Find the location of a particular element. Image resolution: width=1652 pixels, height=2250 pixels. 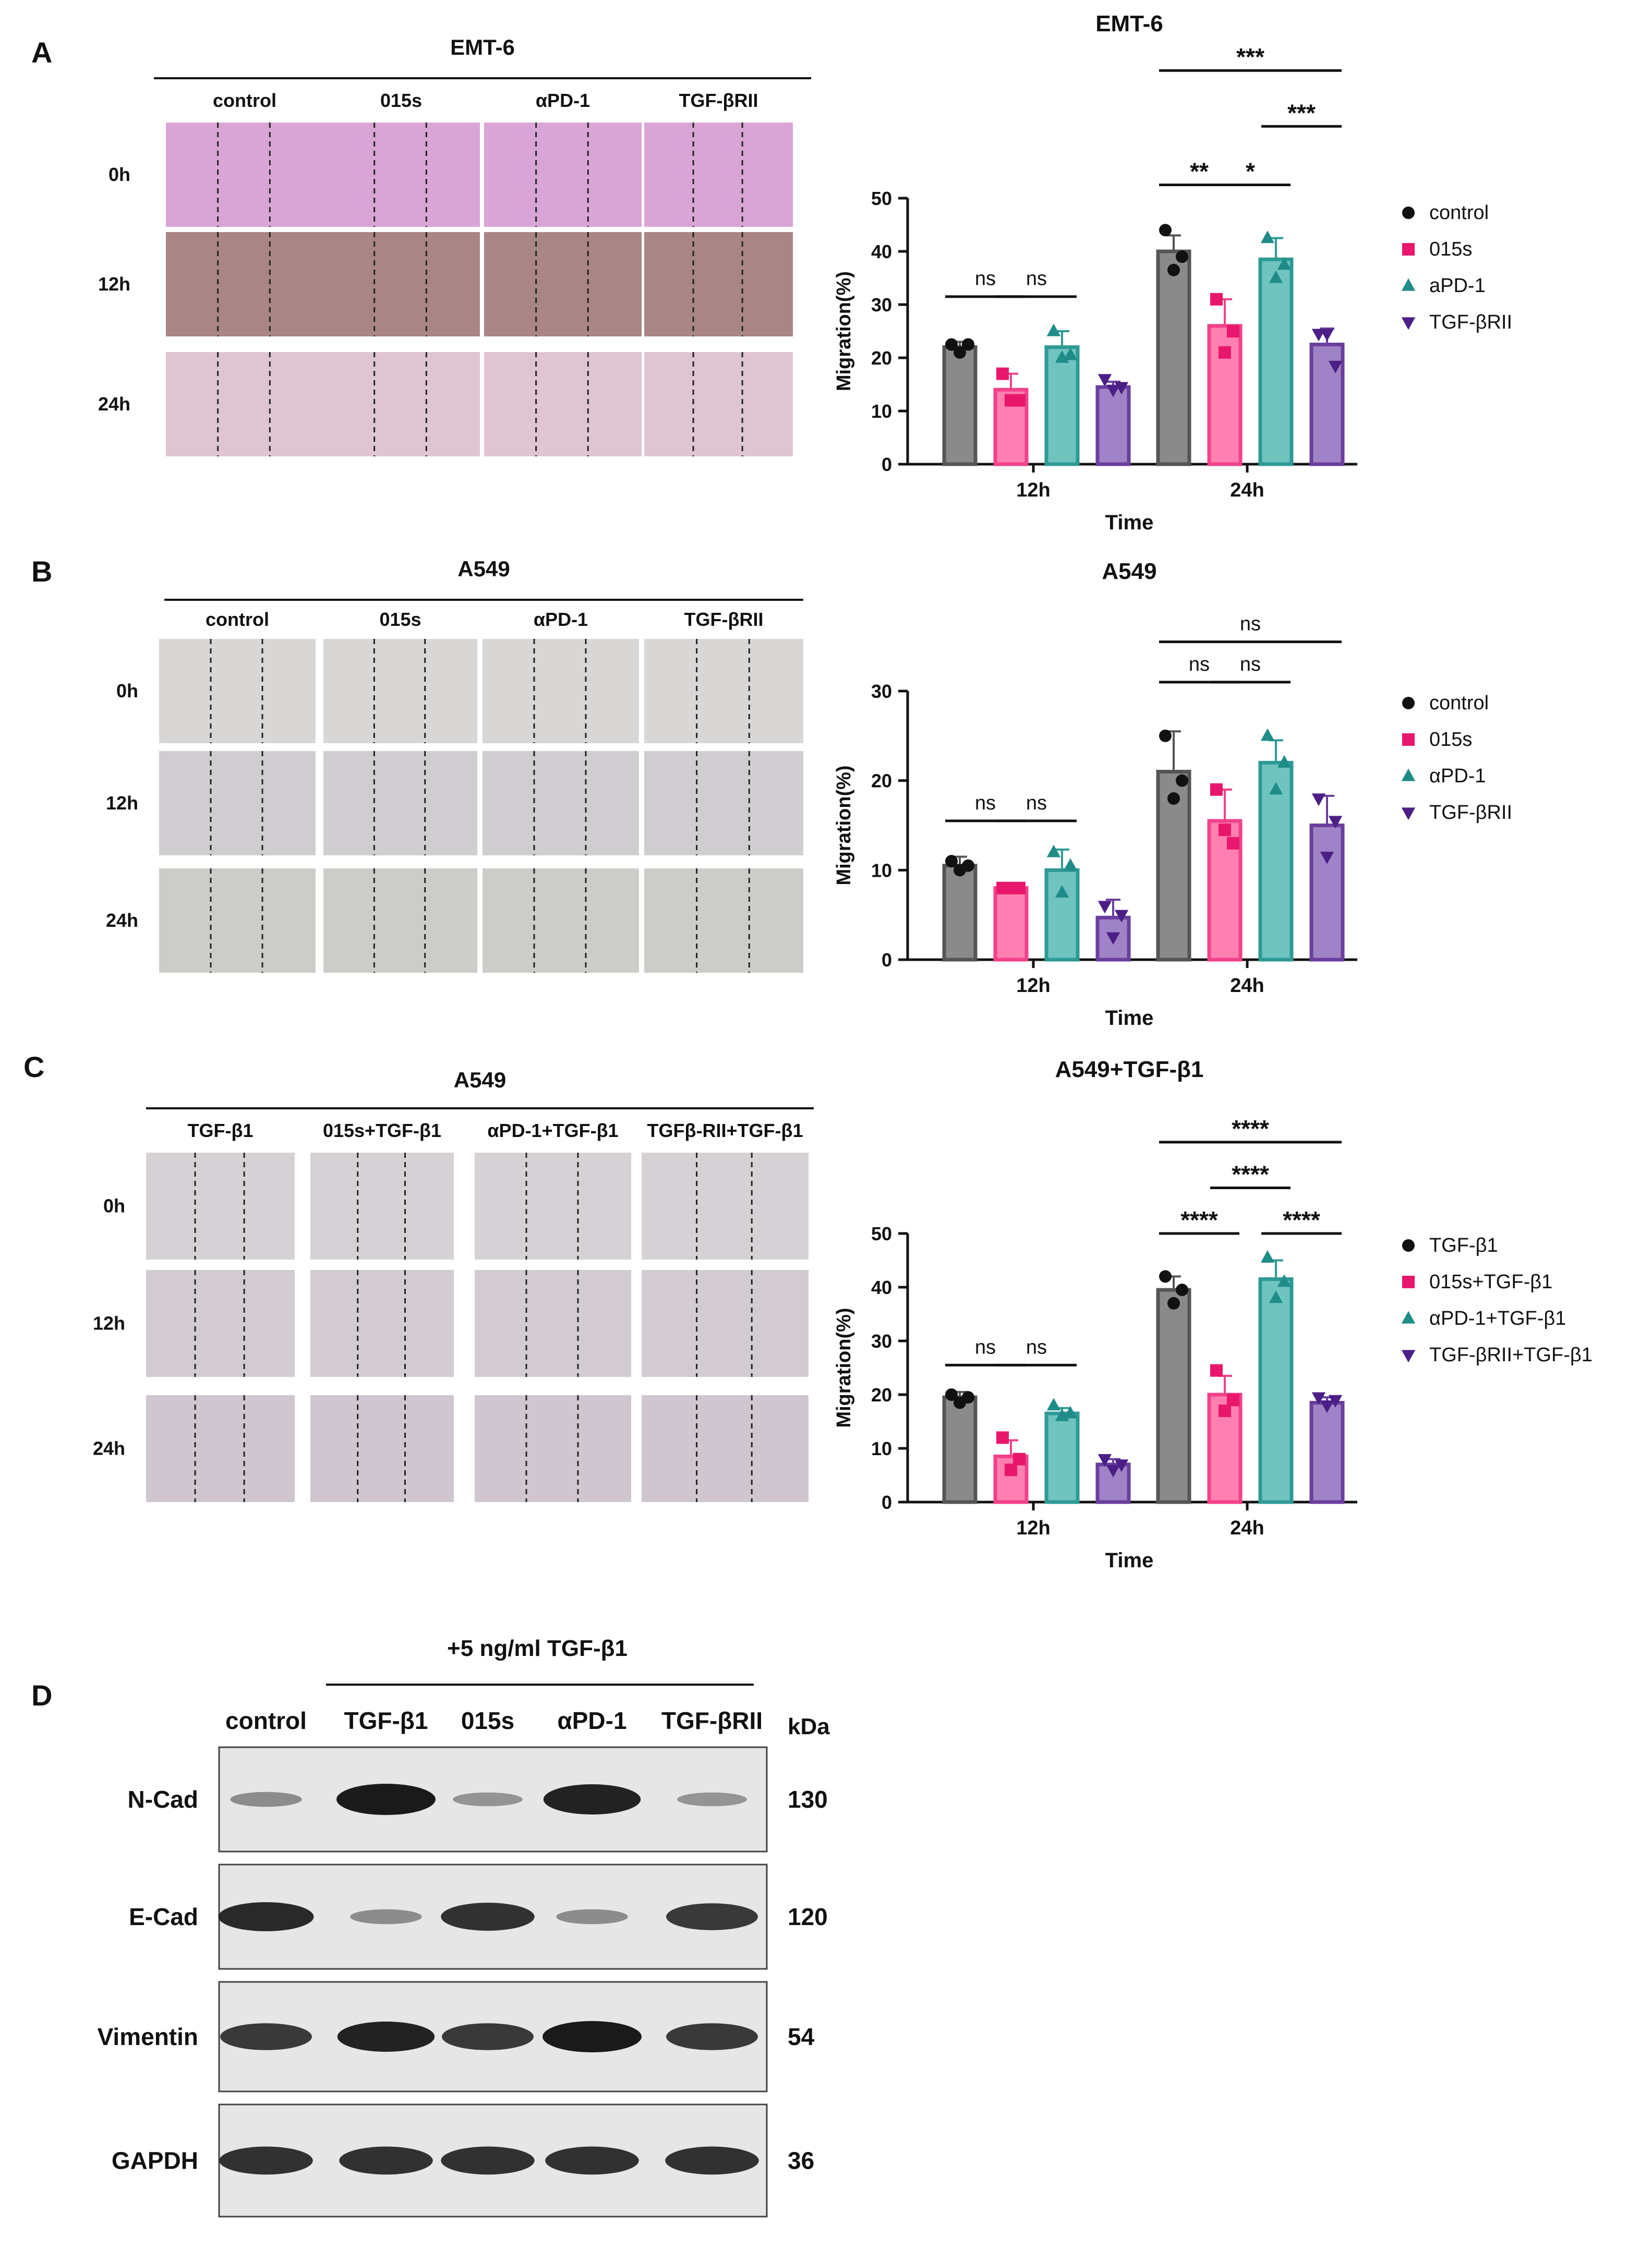

kda-header: kDa is located at coordinates (809, 1726).